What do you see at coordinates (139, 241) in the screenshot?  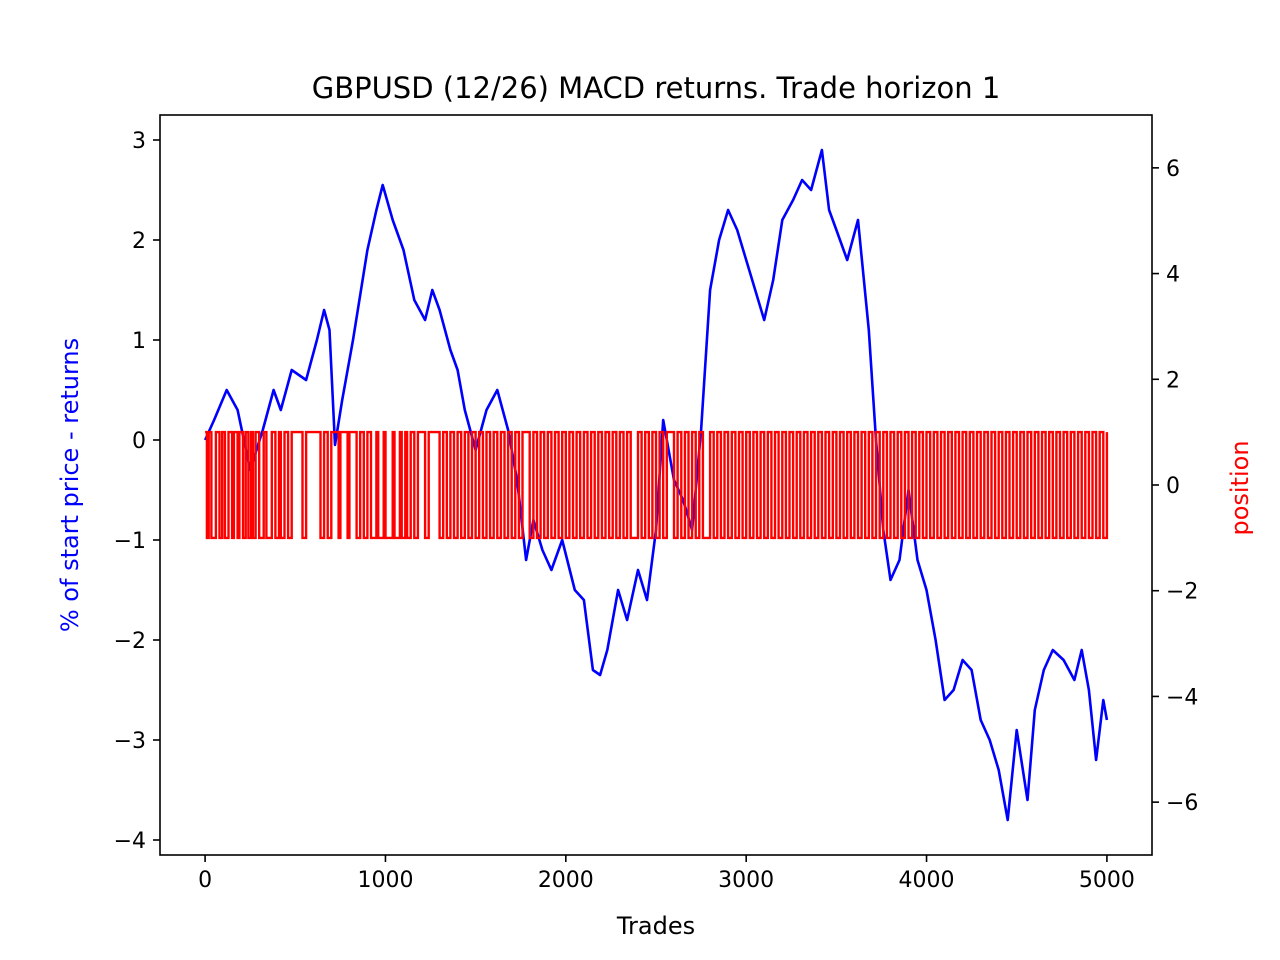 I see `y-left-tick-label: 2` at bounding box center [139, 241].